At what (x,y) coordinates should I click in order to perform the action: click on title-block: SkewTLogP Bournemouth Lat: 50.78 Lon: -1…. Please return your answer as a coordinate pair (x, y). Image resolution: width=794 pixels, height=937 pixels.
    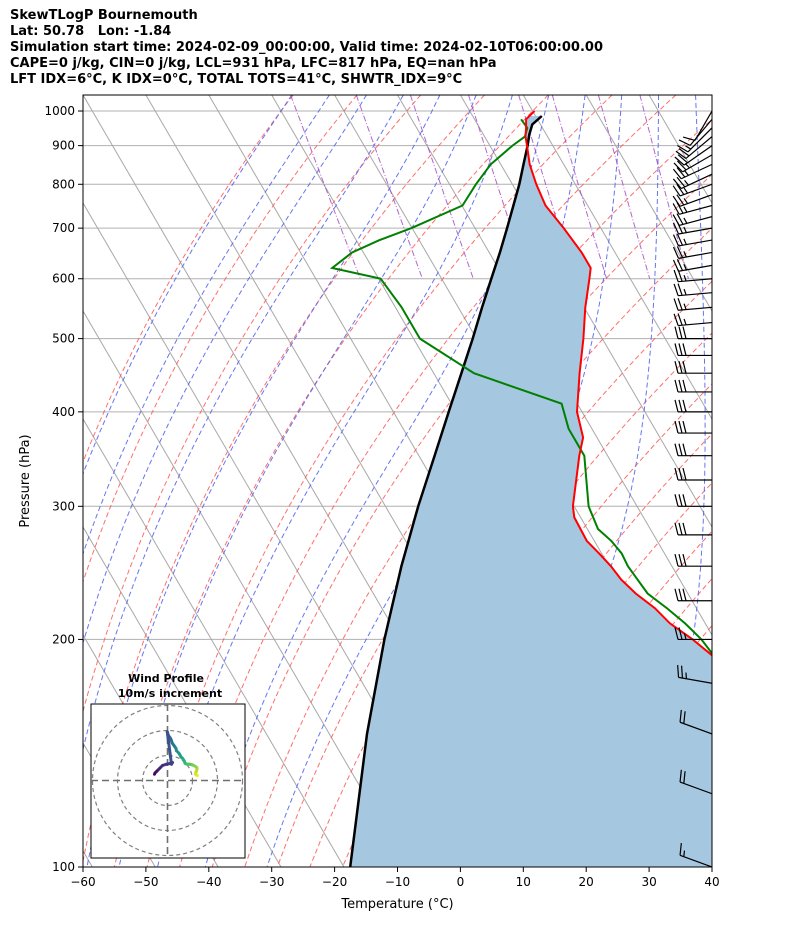
    Looking at the image, I should click on (306, 48).